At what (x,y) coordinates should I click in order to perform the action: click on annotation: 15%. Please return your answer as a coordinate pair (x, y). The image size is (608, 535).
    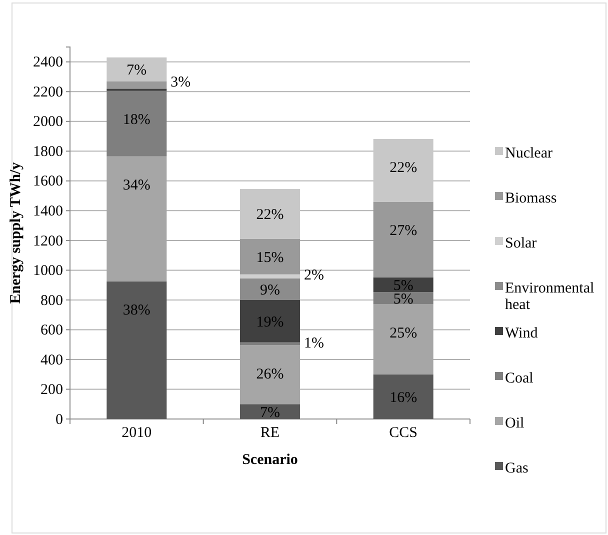
    Looking at the image, I should click on (270, 258).